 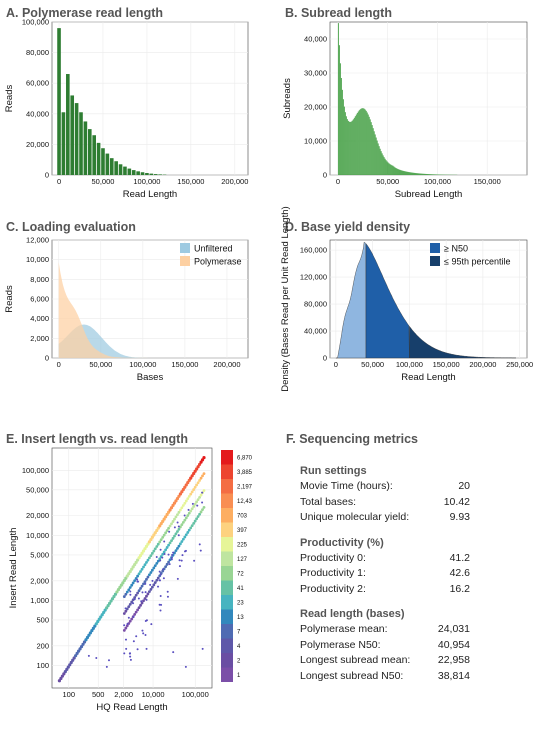 I want to click on metric-value: 20, so click(x=464, y=486).